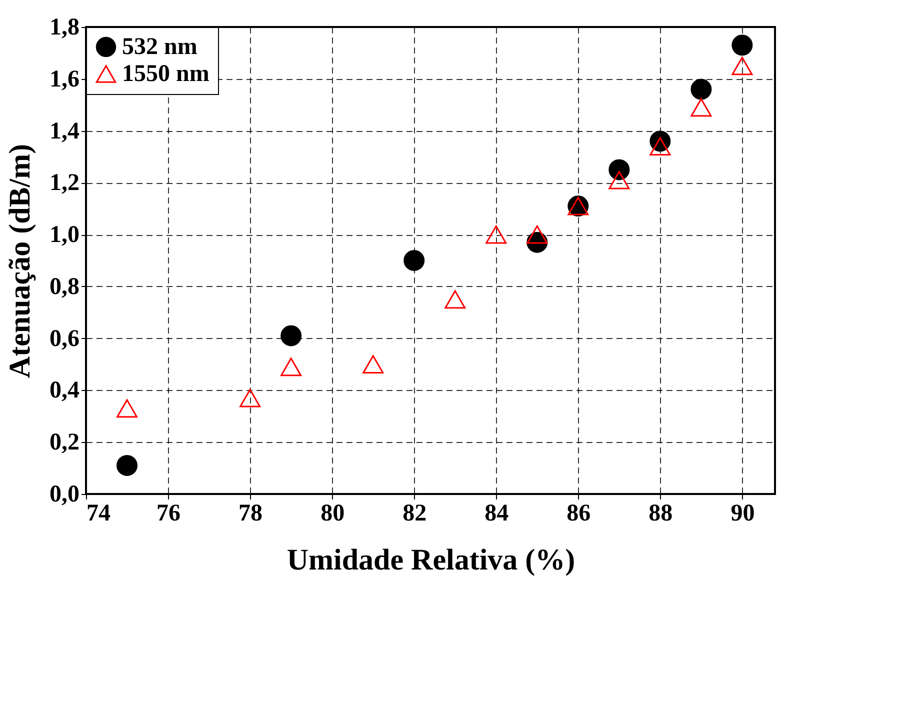 This screenshot has height=722, width=915. Describe the element at coordinates (65, 495) in the screenshot. I see `y-tick-label: 0,0` at that location.